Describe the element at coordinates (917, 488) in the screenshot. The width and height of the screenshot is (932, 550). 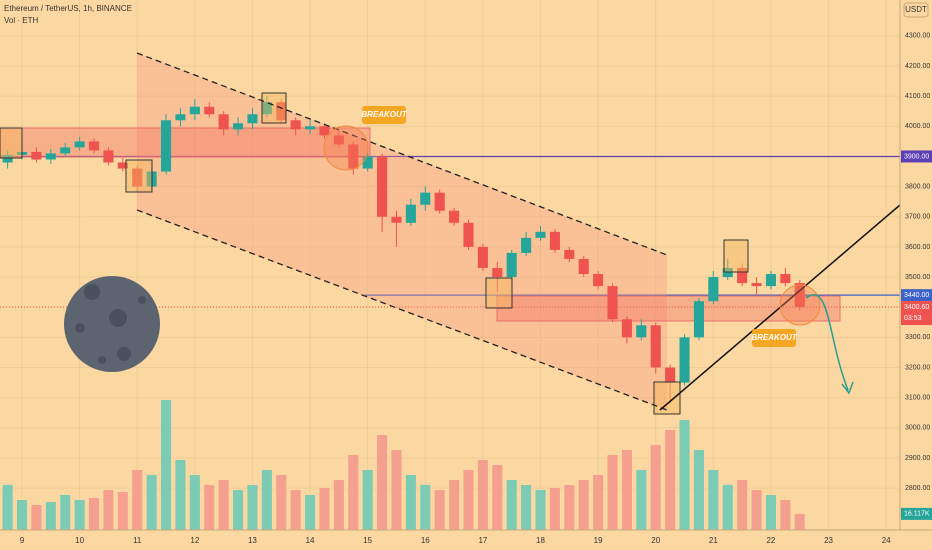
I see `y-tick-label: 2800.00` at that location.